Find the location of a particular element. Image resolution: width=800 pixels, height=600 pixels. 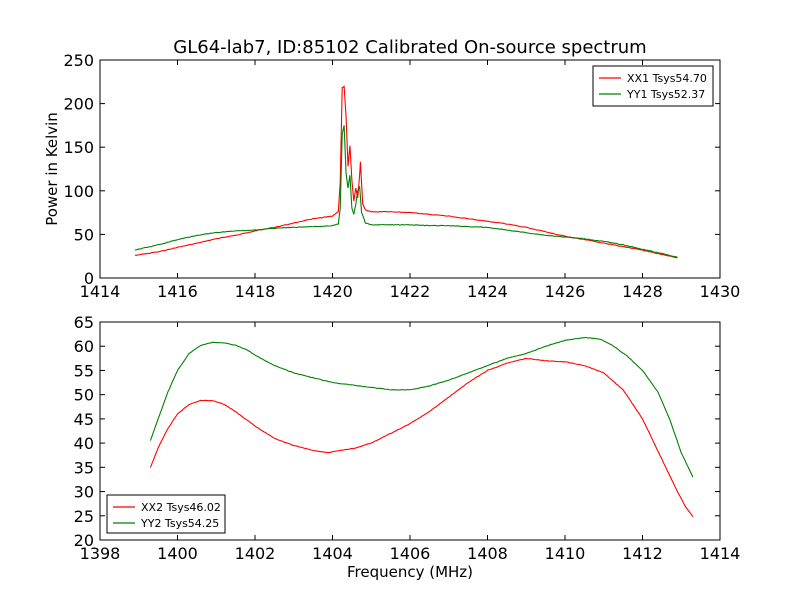

bottom-x-tick-label: 1408 is located at coordinates (487, 553).